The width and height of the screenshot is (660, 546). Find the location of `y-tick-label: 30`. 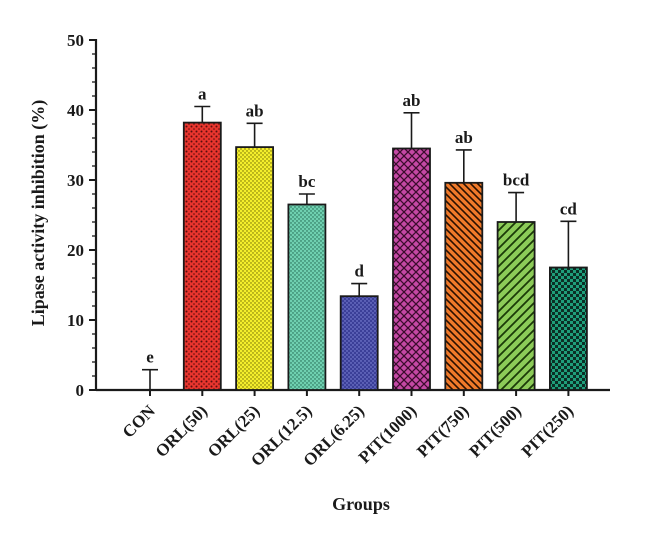

y-tick-label: 30 is located at coordinates (75, 180).